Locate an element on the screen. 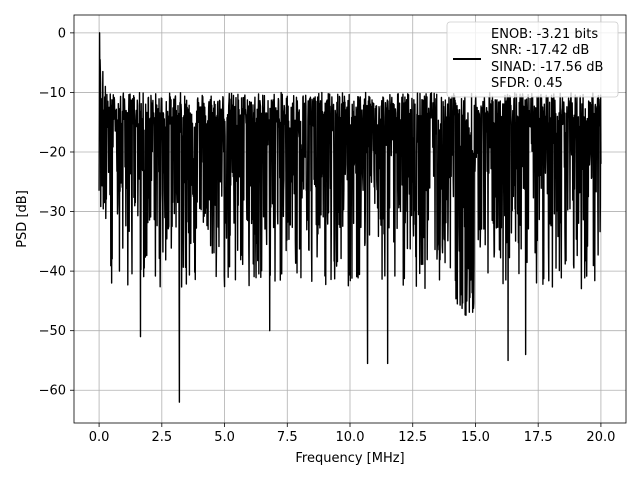  x-tick-label: 10.0 is located at coordinates (350, 437).